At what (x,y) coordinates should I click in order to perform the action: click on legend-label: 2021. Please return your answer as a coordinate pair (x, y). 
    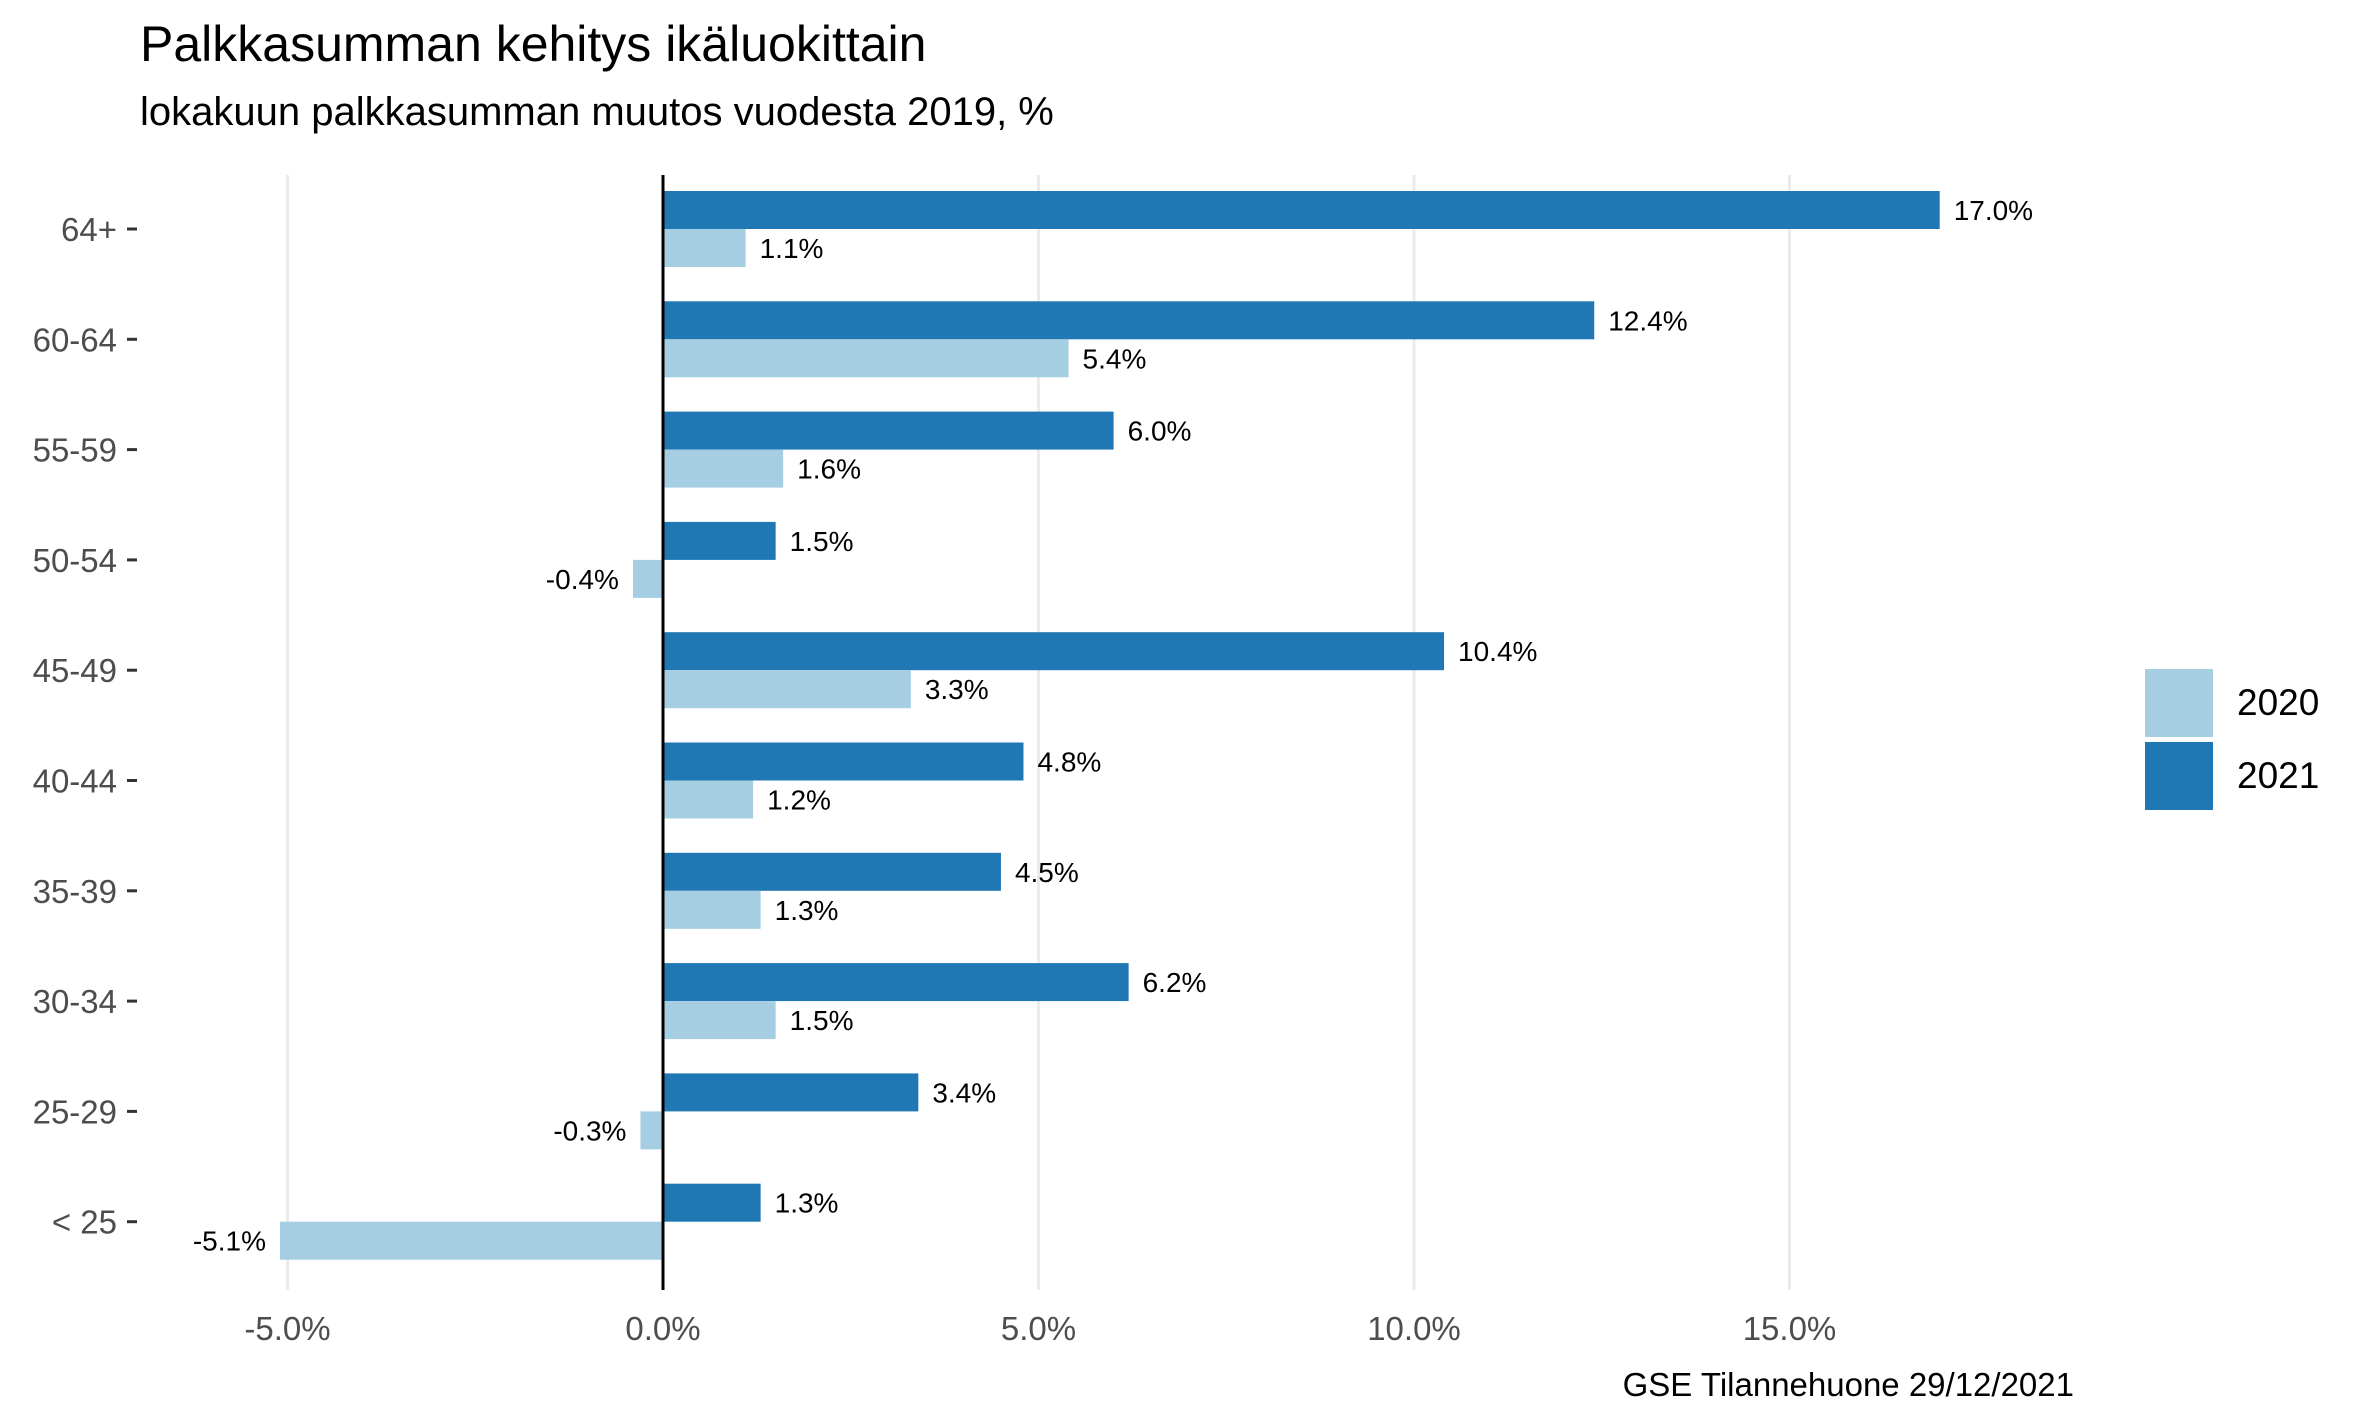
    Looking at the image, I should click on (2278, 775).